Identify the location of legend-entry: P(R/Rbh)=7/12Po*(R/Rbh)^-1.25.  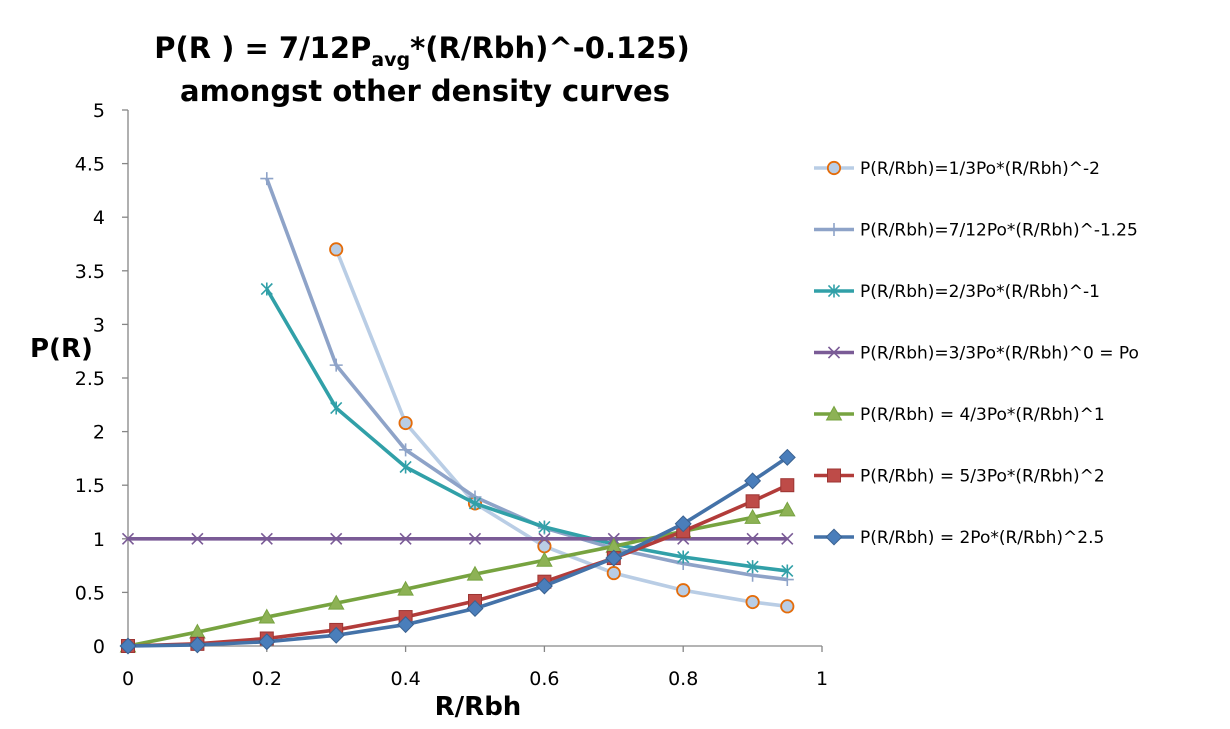
(976, 231).